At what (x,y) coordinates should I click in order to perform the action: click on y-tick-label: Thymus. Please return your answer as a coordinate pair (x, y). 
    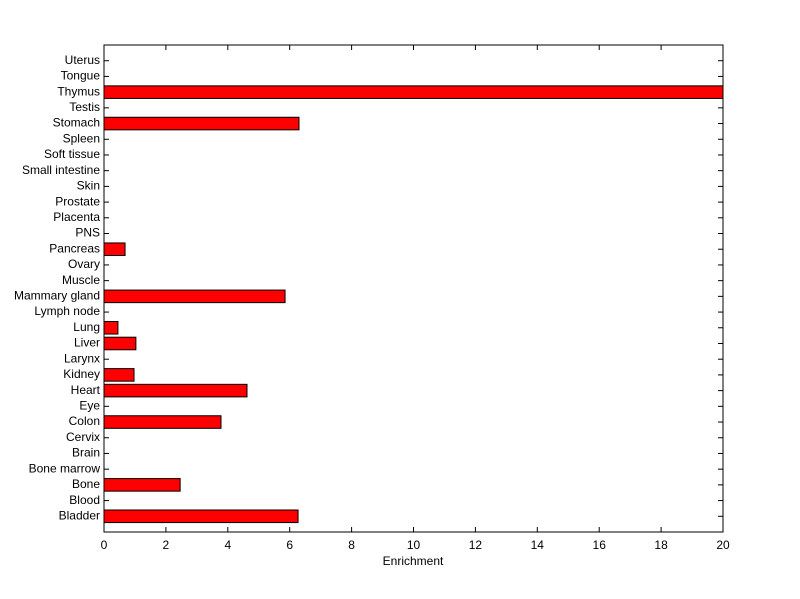
    Looking at the image, I should click on (78, 91).